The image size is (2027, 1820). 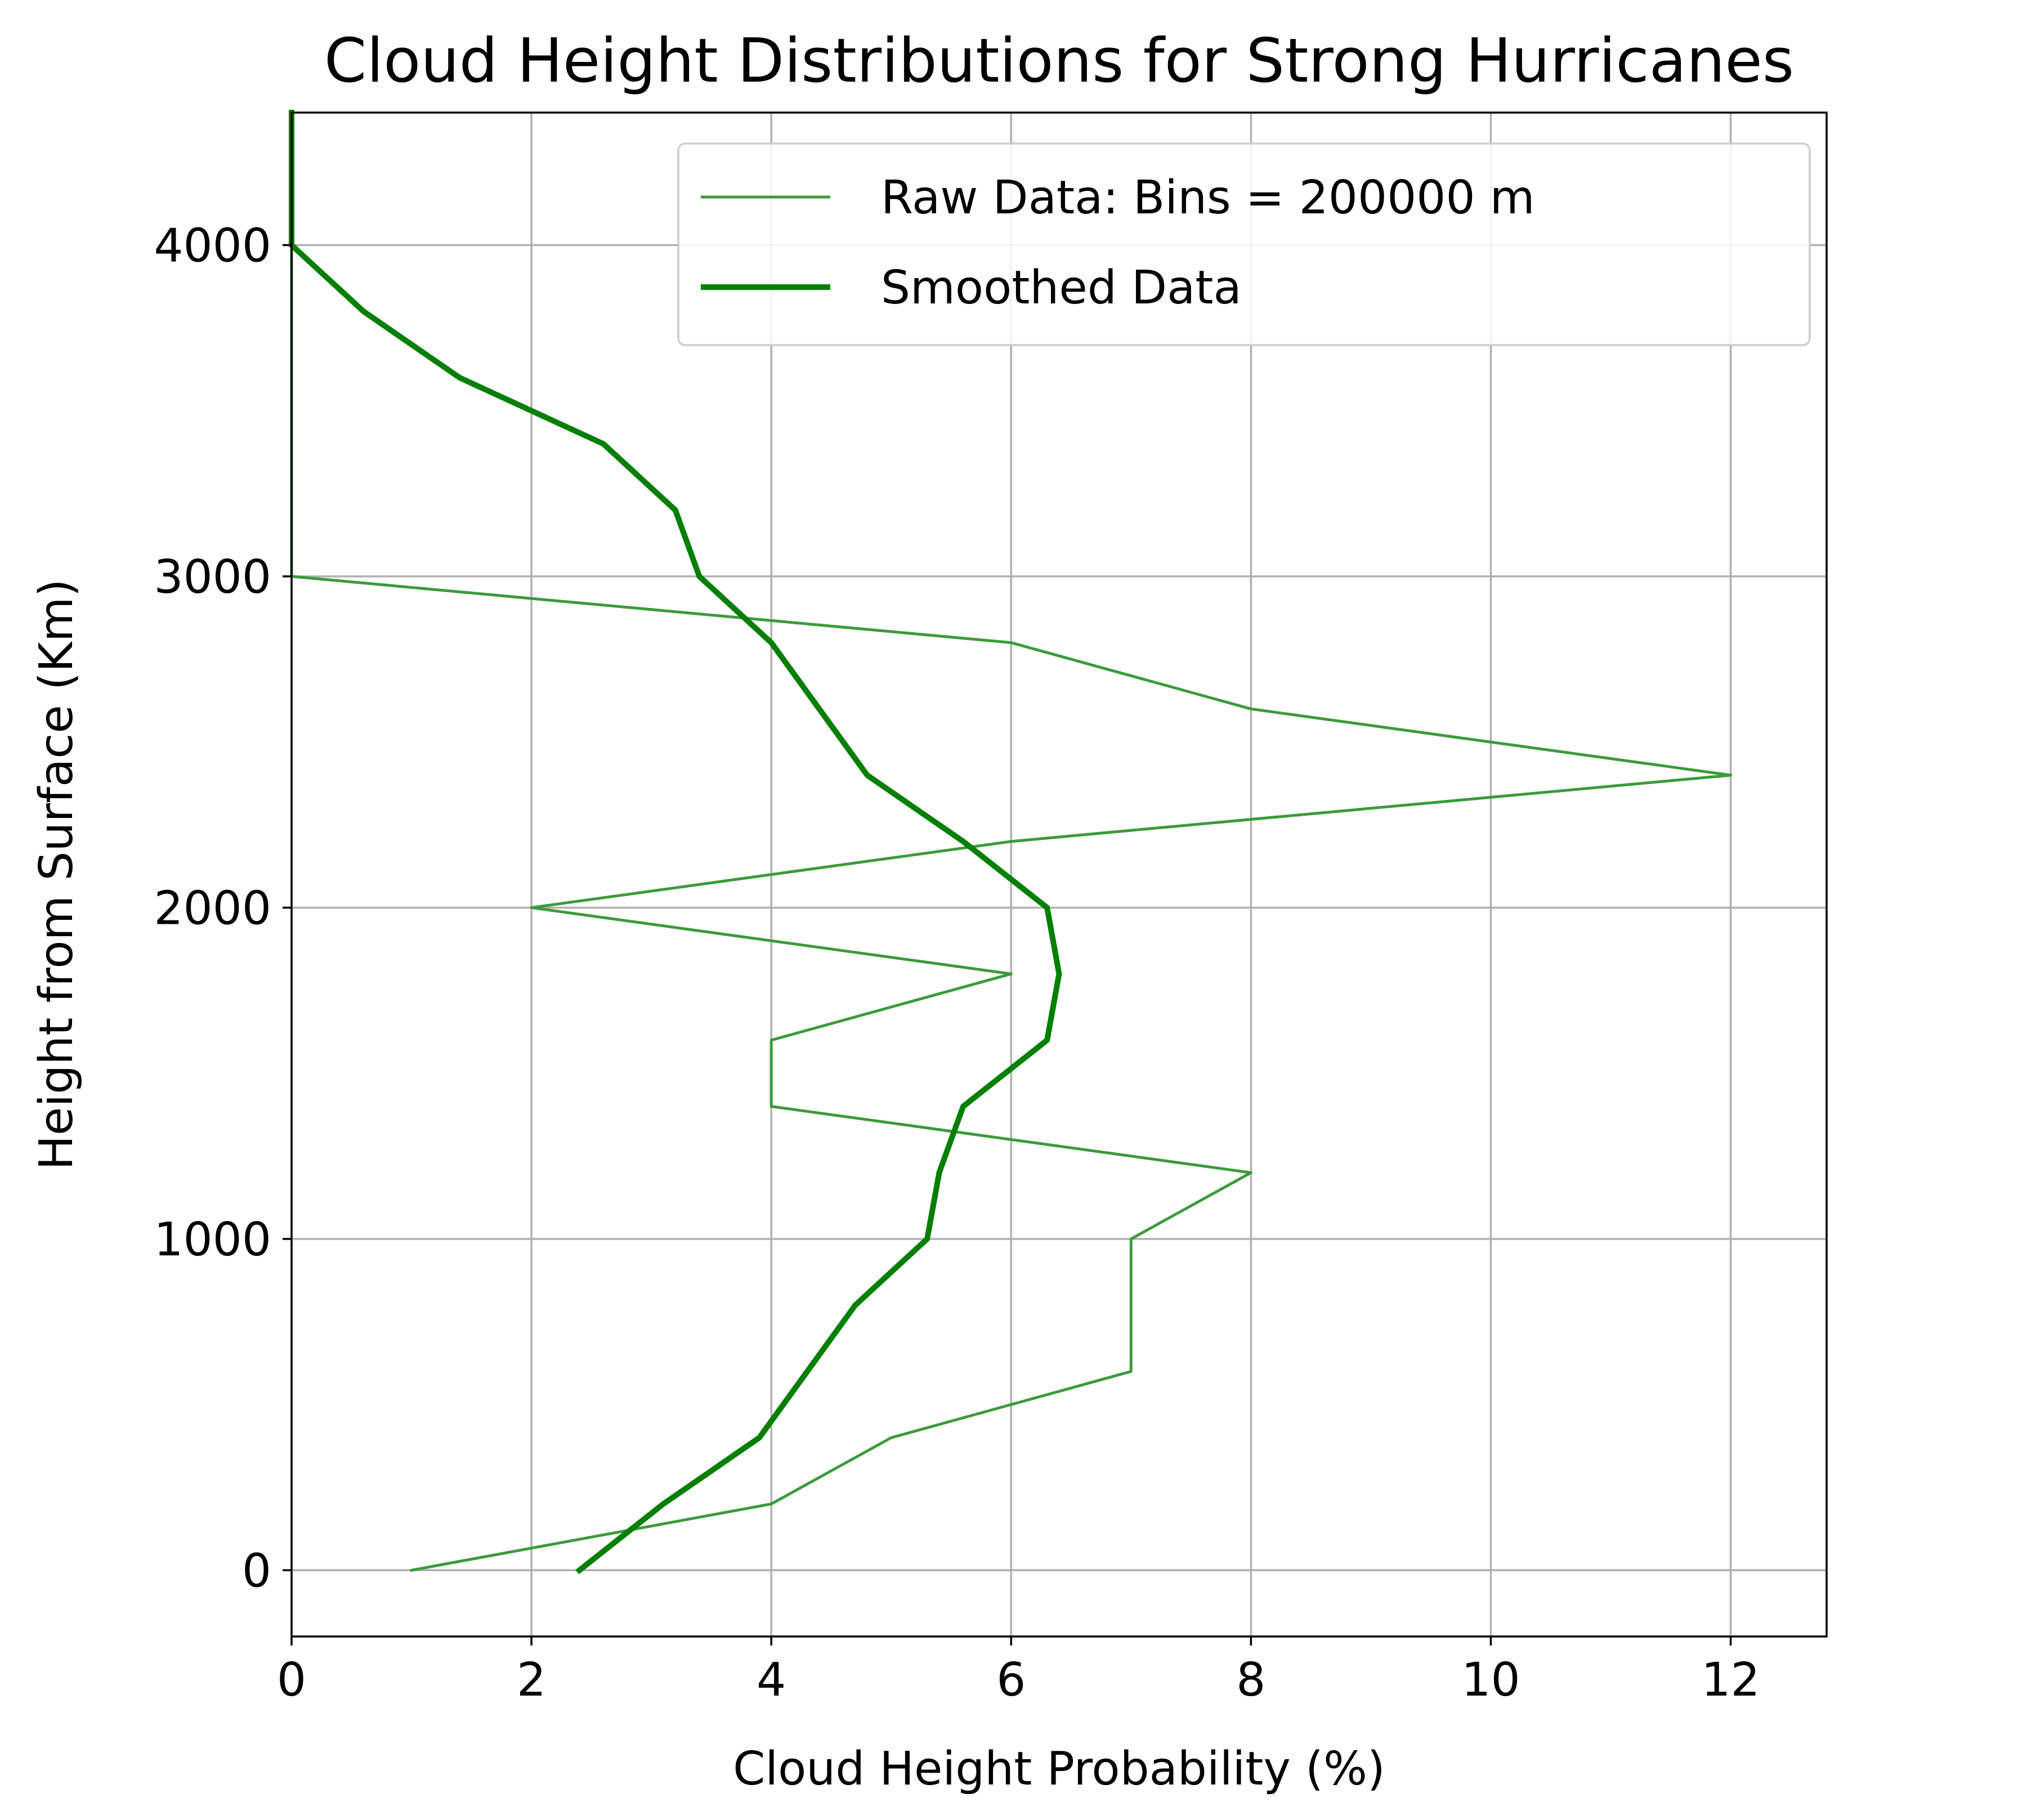 I want to click on x-tick-label-2: 2, so click(x=531, y=1680).